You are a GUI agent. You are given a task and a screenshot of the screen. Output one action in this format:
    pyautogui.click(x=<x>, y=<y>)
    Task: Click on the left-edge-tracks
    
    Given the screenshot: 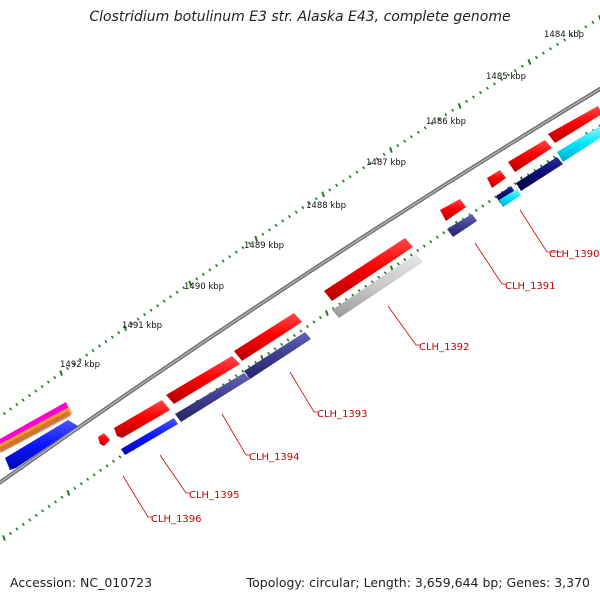 What is the action you would take?
    pyautogui.click(x=39, y=436)
    